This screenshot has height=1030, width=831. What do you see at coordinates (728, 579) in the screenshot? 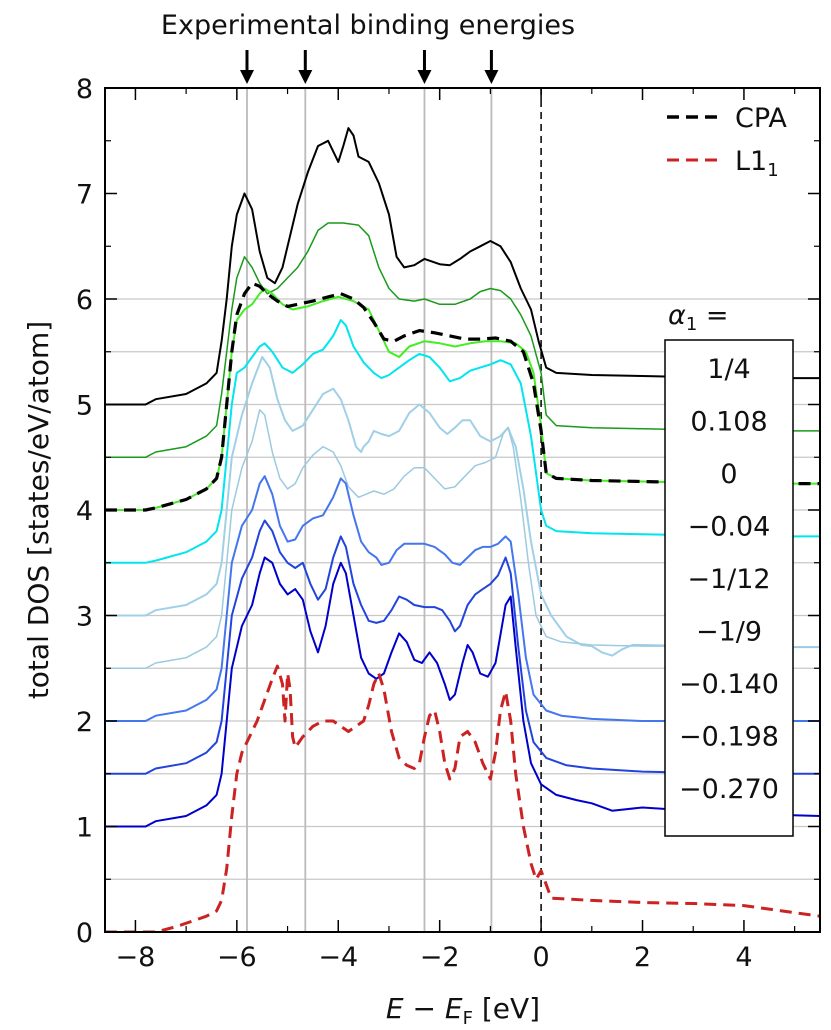
I see `alpha-value-4: −1/12` at bounding box center [728, 579].